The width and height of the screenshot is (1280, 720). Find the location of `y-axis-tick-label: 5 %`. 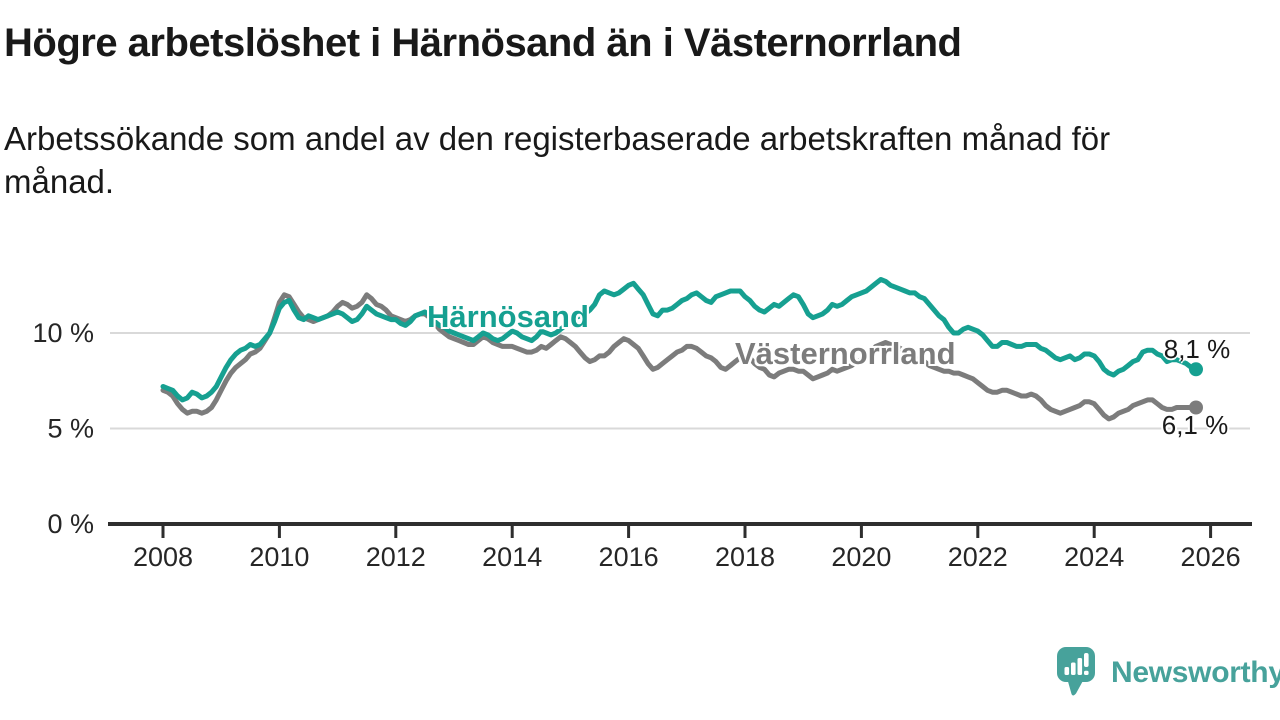

y-axis-tick-label: 5 % is located at coordinates (70, 429).